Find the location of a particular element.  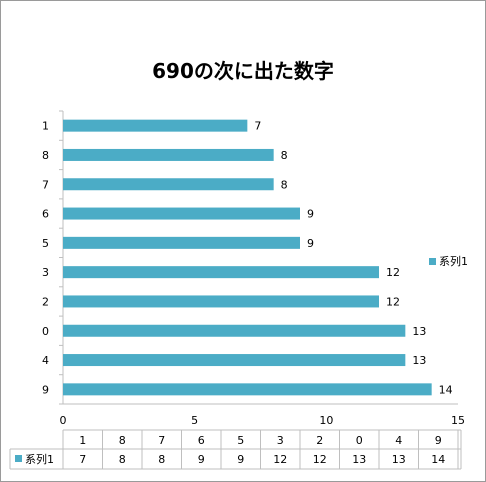

chart-title: 690の次に出た数字 is located at coordinates (243, 71).